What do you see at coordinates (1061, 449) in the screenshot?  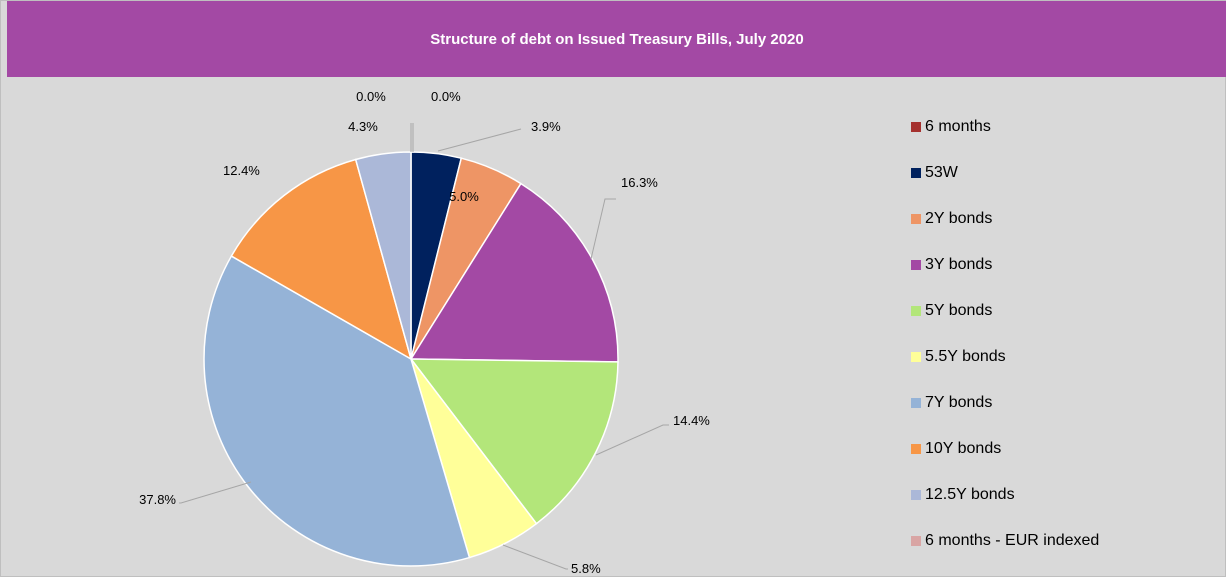 I see `legend-item-7: 10Y bonds` at bounding box center [1061, 449].